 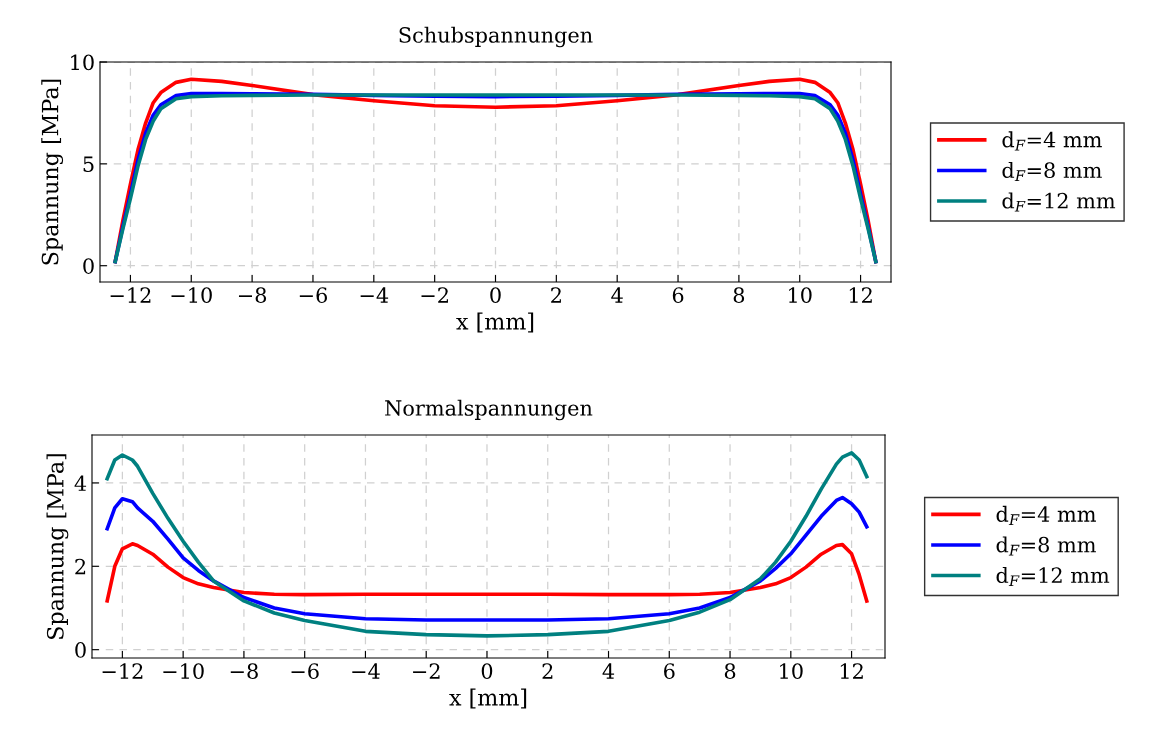 I want to click on y-tick-label: 5, so click(x=88, y=164).